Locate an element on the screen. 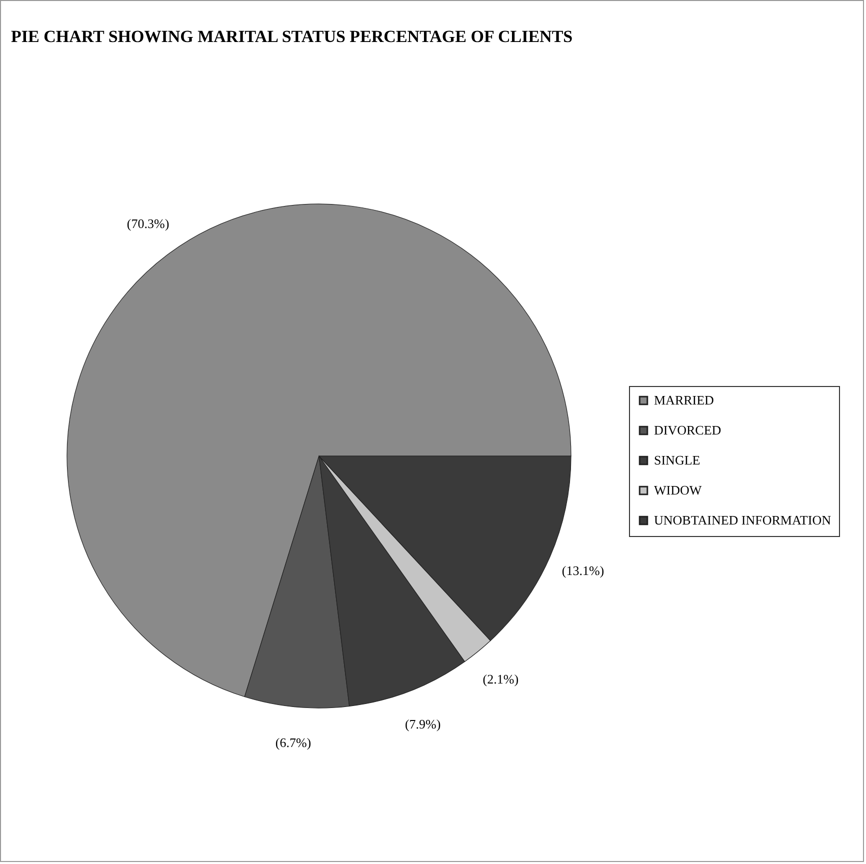 This screenshot has height=864, width=866. legend-label: WIDOW is located at coordinates (678, 490).